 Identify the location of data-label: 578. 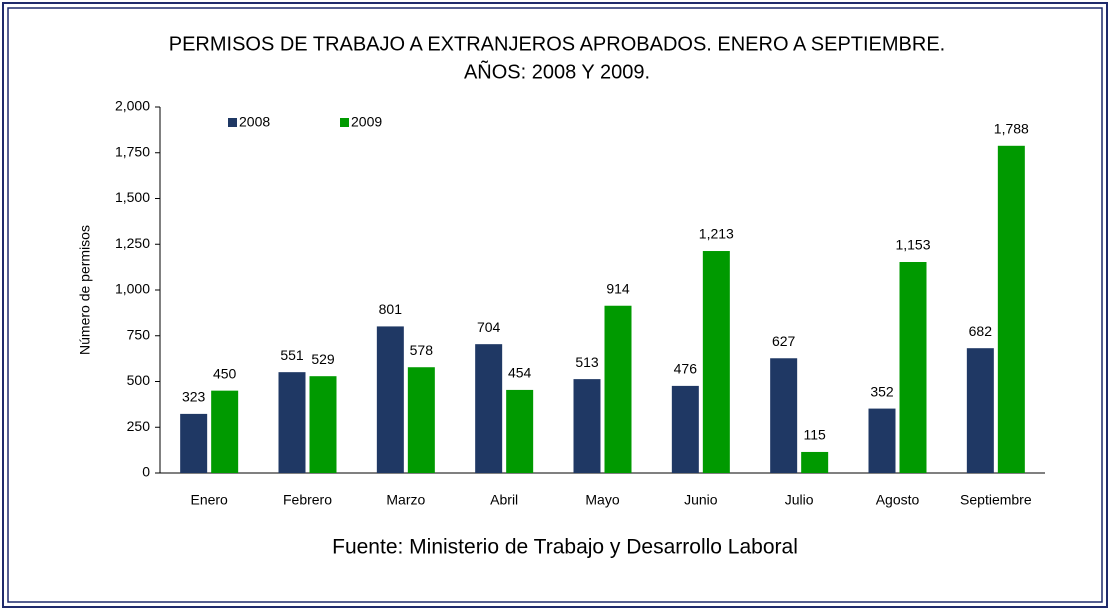
(422, 350).